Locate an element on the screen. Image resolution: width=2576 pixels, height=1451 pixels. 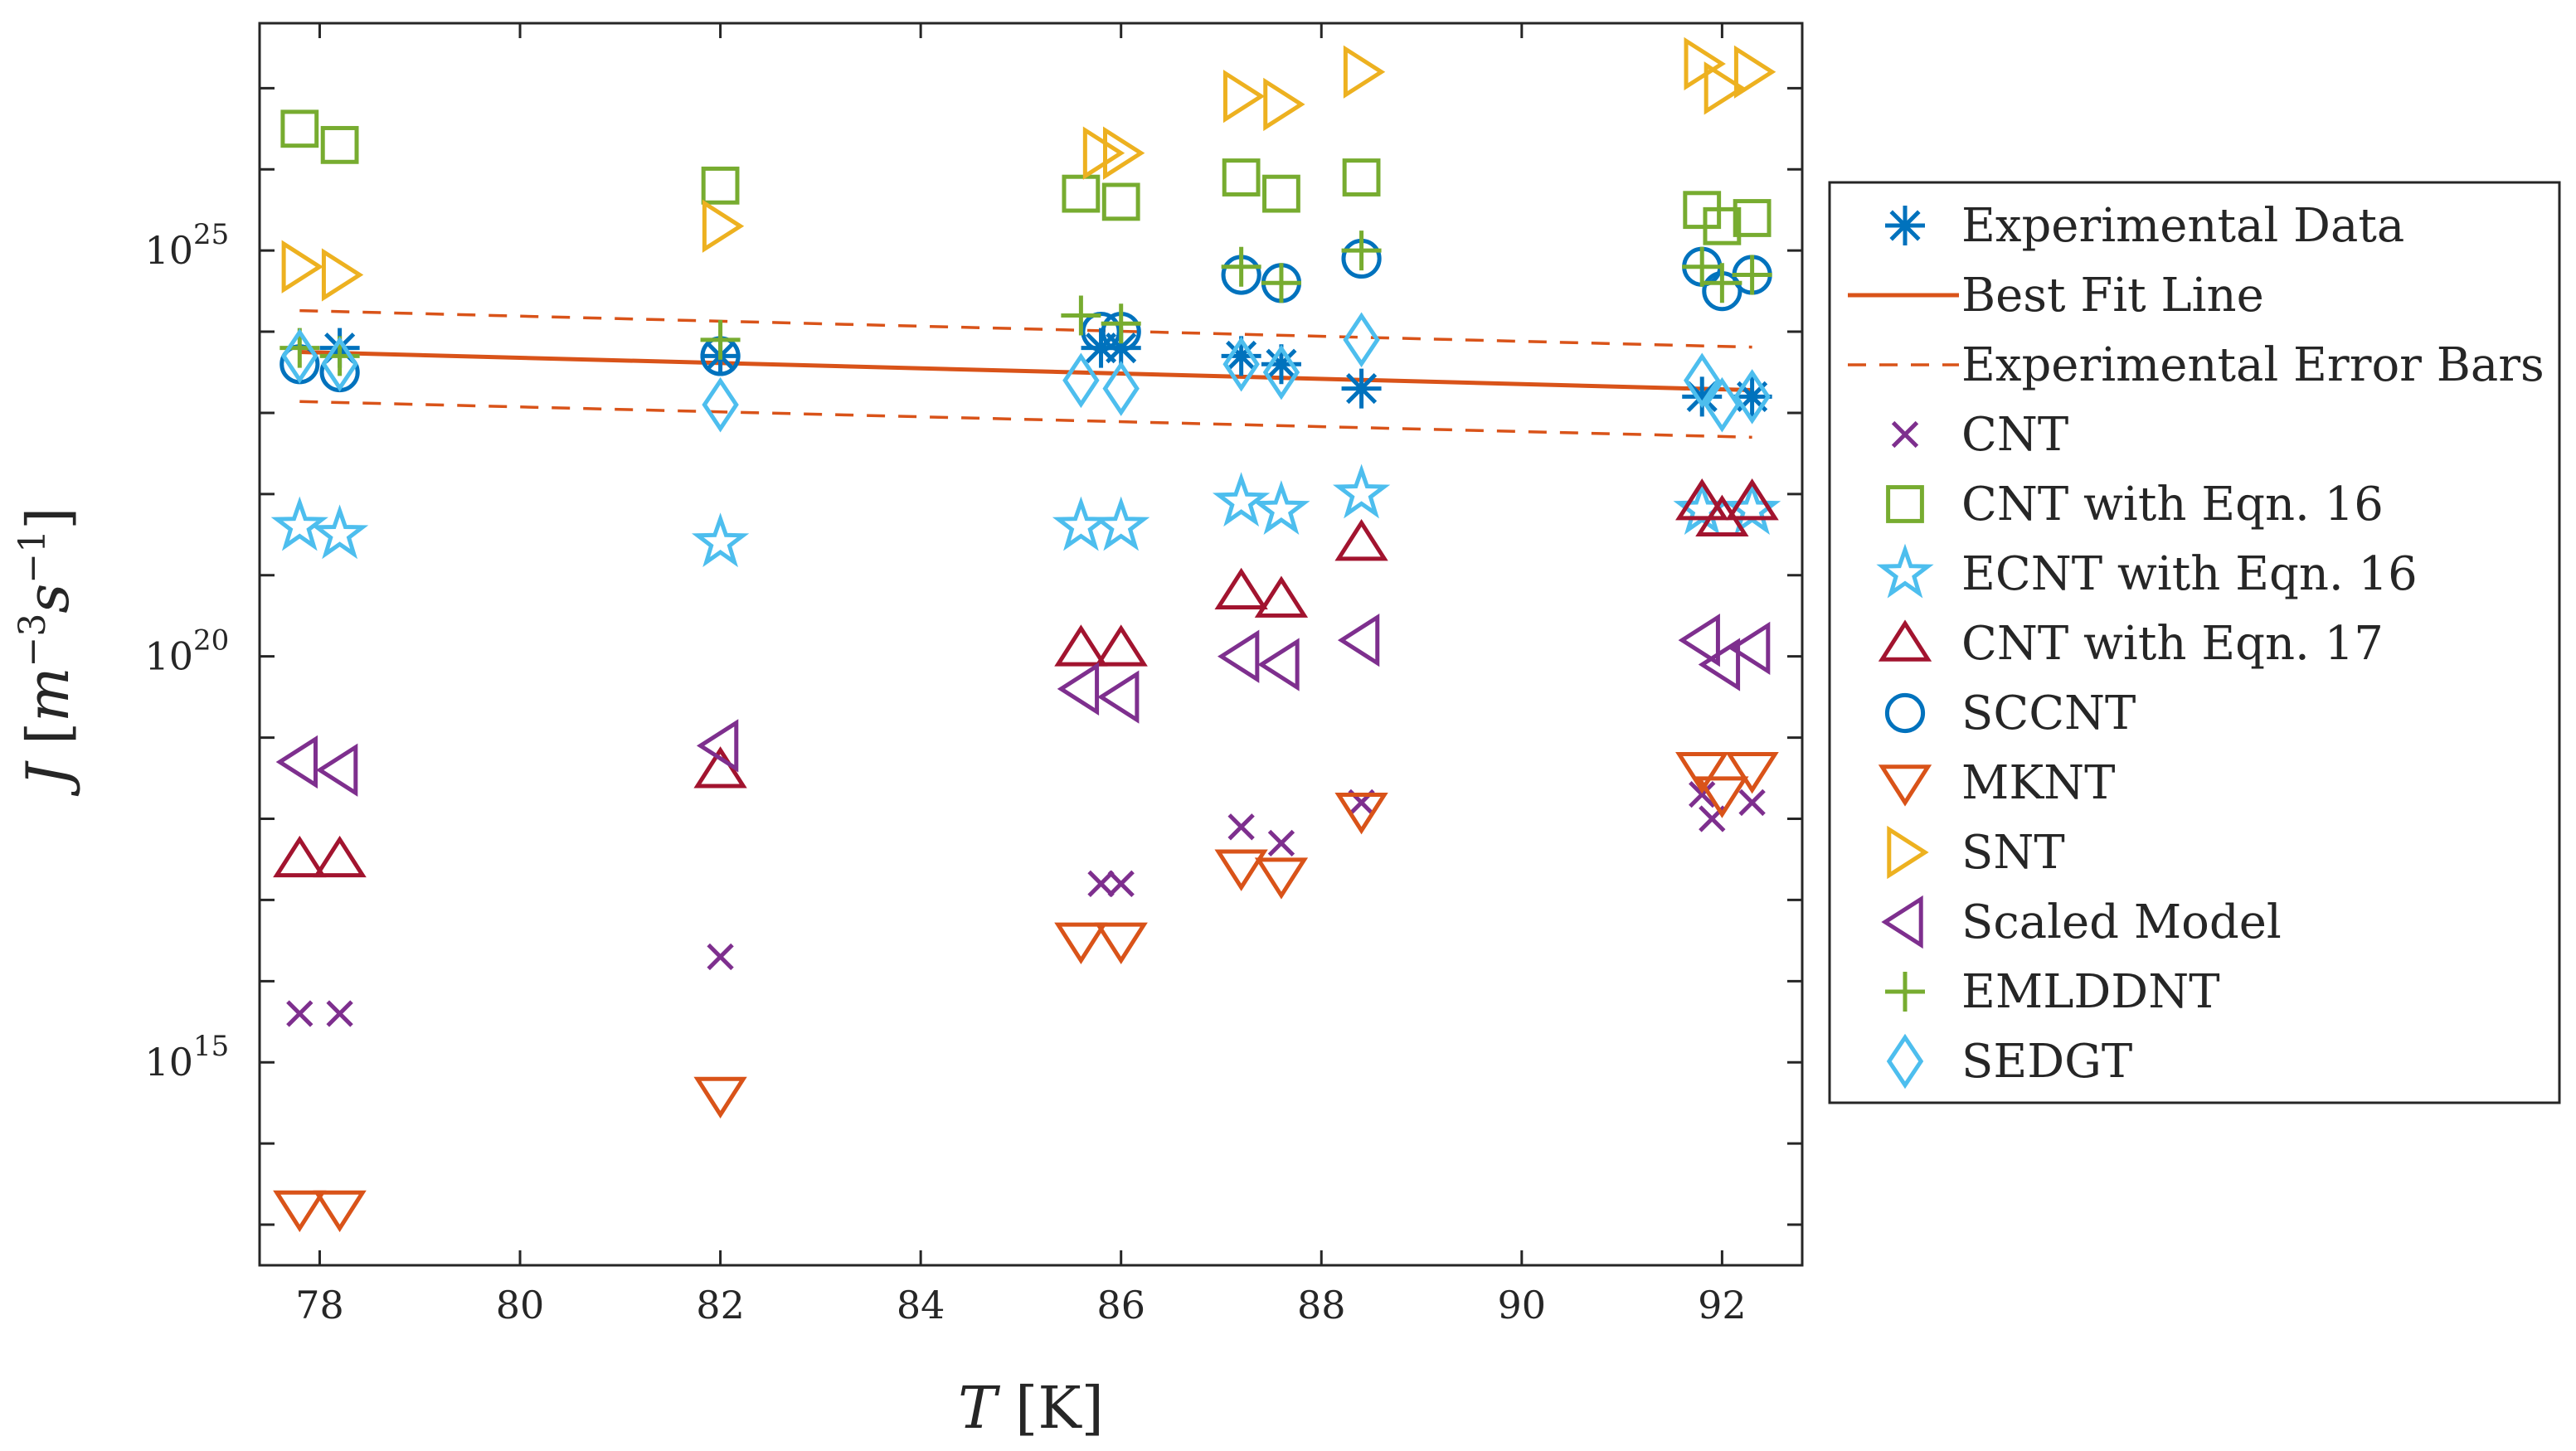
legend-marker-sccnt is located at coordinates (1905, 713).